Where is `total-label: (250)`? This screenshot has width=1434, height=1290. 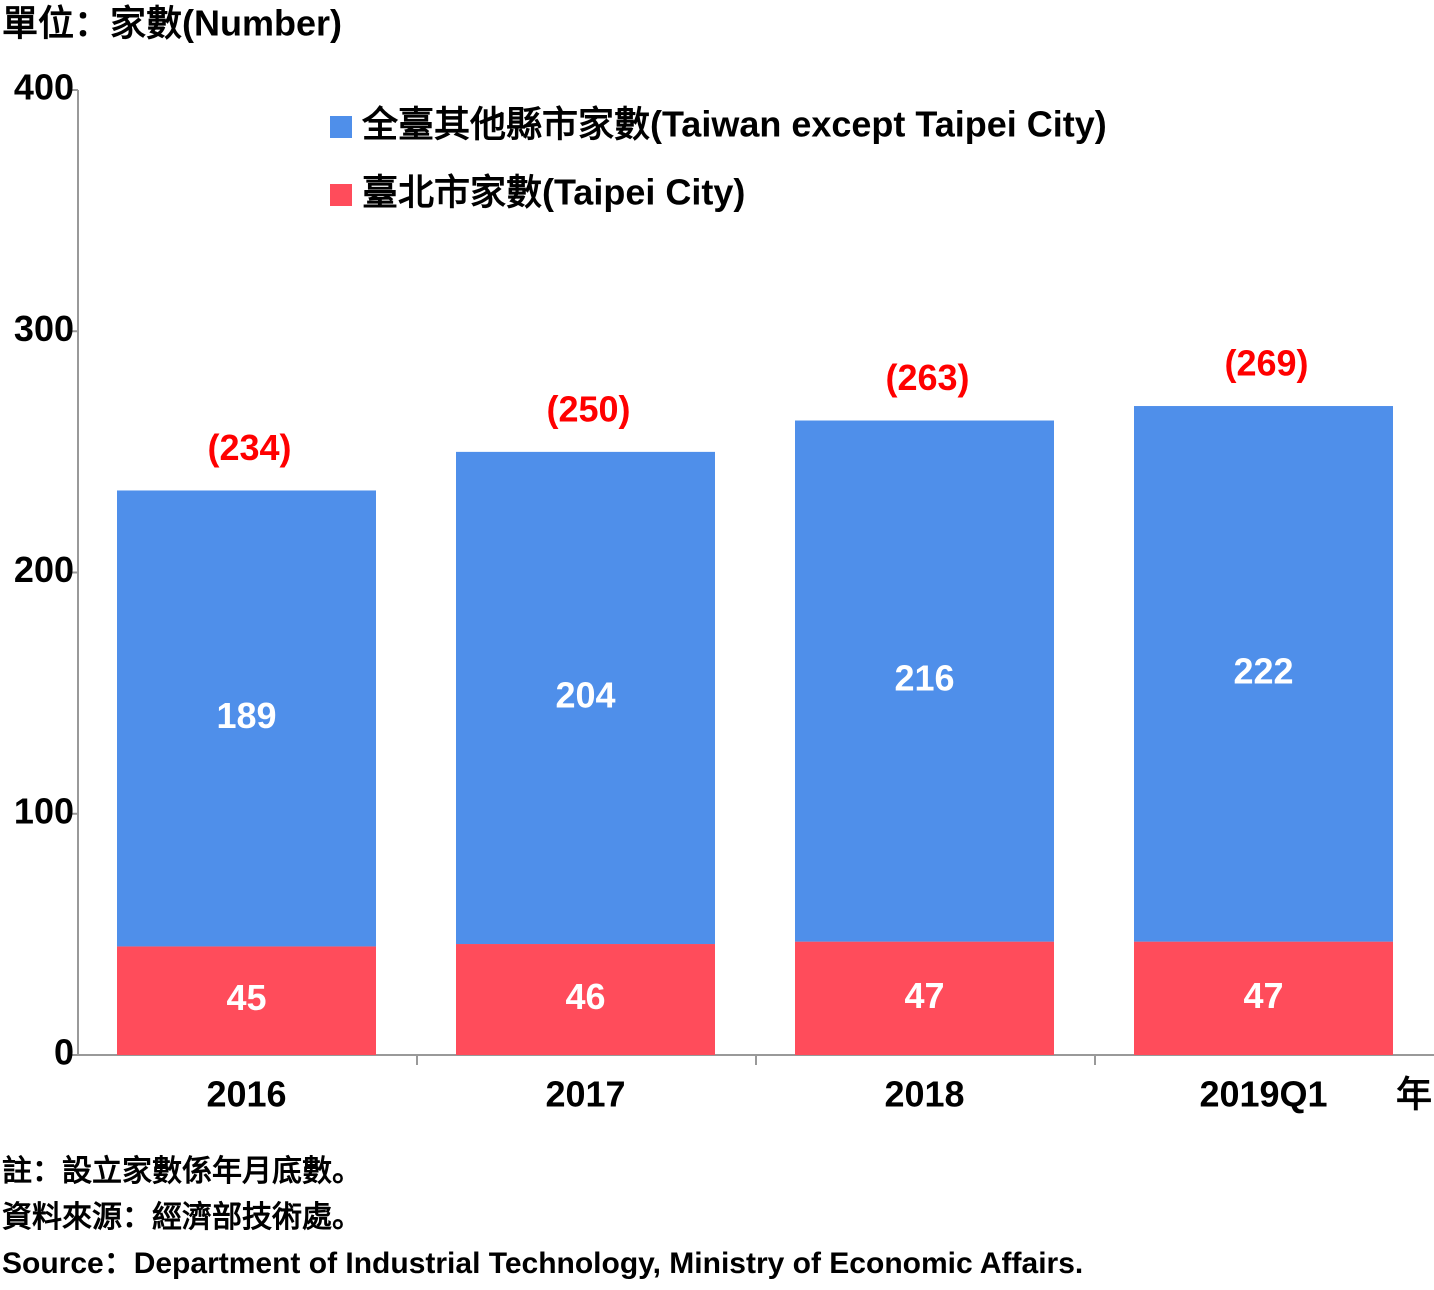 total-label: (250) is located at coordinates (588, 408).